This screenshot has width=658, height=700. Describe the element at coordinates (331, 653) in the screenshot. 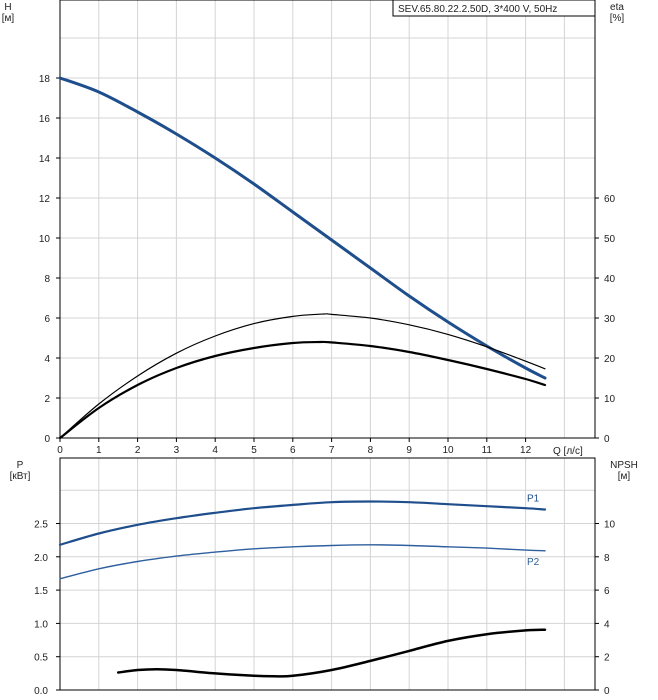

I see `npsh-curve` at that location.